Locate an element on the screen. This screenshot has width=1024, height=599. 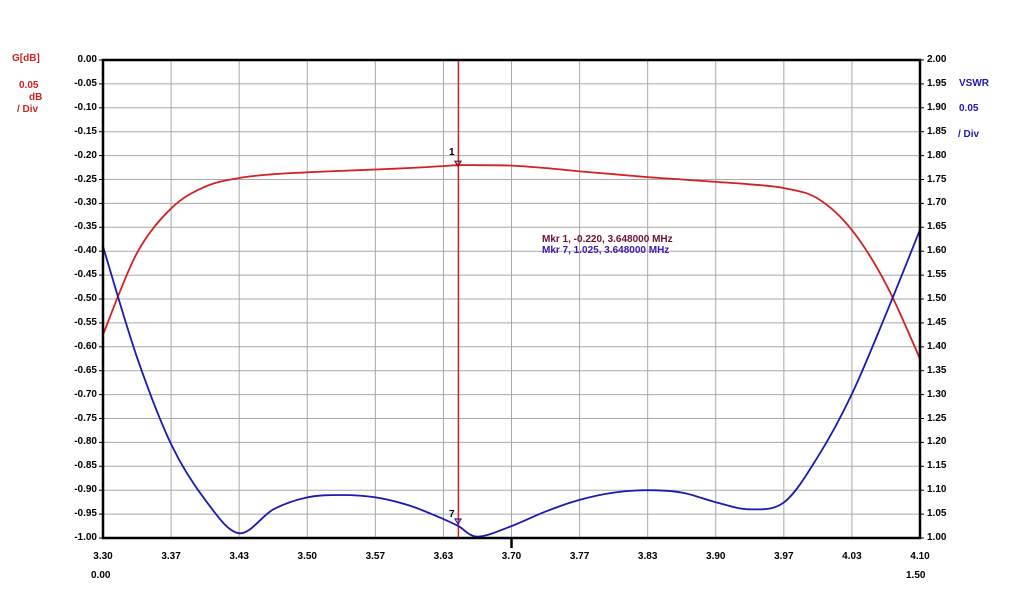
x-tick-label: 4.10 is located at coordinates (920, 556).